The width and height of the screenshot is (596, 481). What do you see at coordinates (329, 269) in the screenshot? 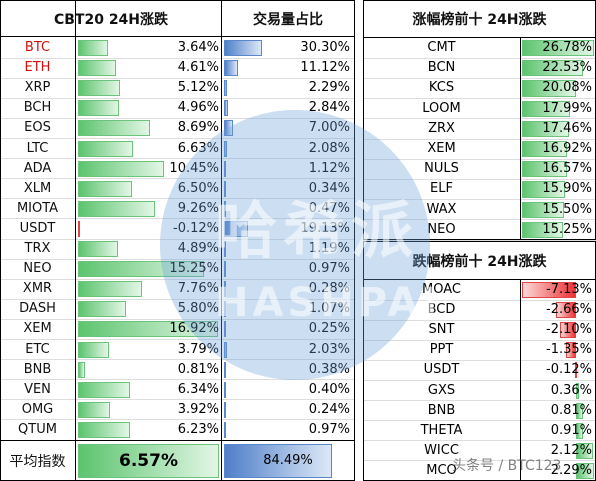
I see `volume-value: 0.97%` at bounding box center [329, 269].